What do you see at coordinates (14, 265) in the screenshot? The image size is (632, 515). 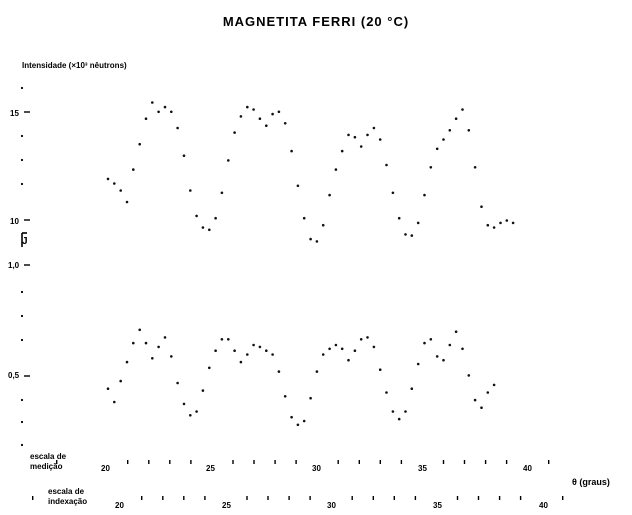 I see `y-tick-label: 1,0` at bounding box center [14, 265].